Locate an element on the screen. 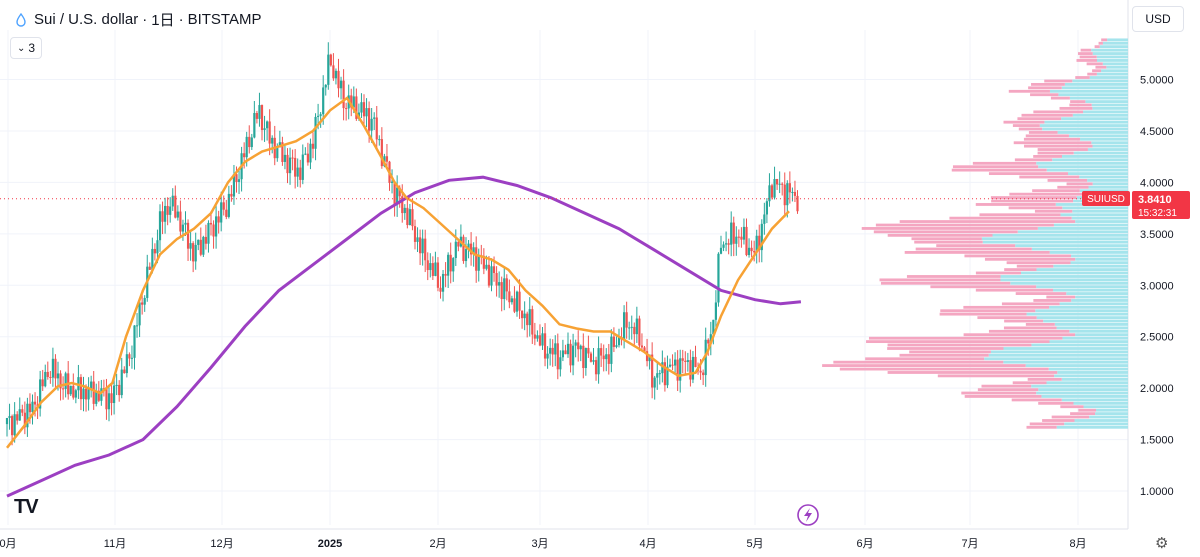 This screenshot has height=557, width=1200. flash-icon is located at coordinates (808, 515).